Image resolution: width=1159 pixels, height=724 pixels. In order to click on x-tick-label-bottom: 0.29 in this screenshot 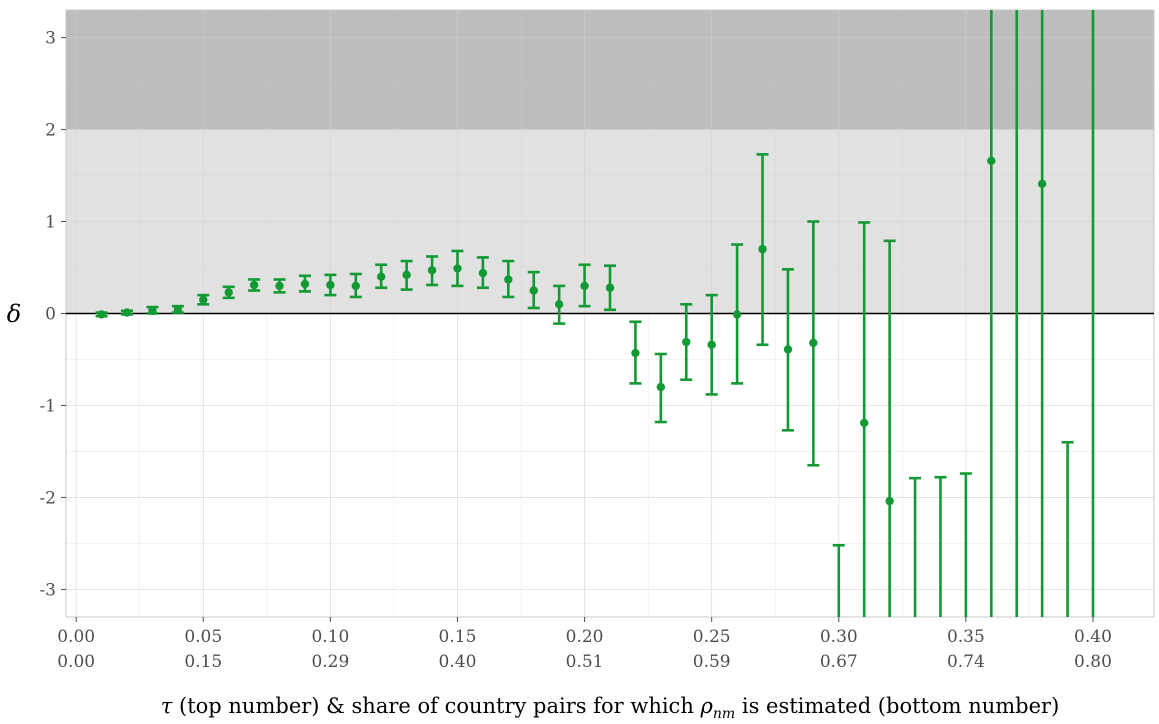, I will do `click(330, 662)`.